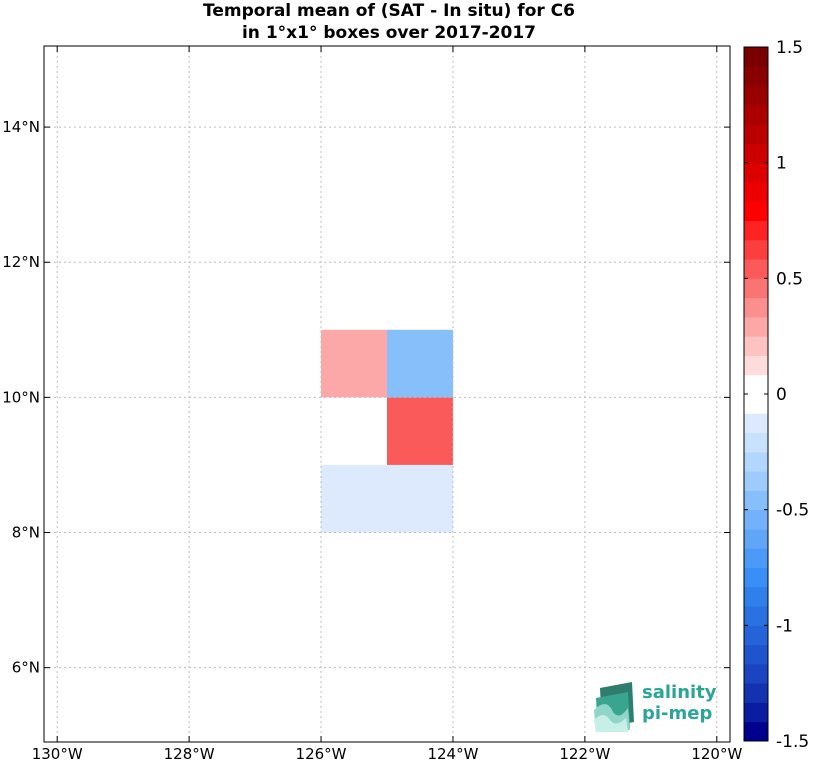 This screenshot has width=813, height=763. I want to click on chart-title-line-1: Temporal mean of (SAT - In situ) for C6, so click(389, 11).